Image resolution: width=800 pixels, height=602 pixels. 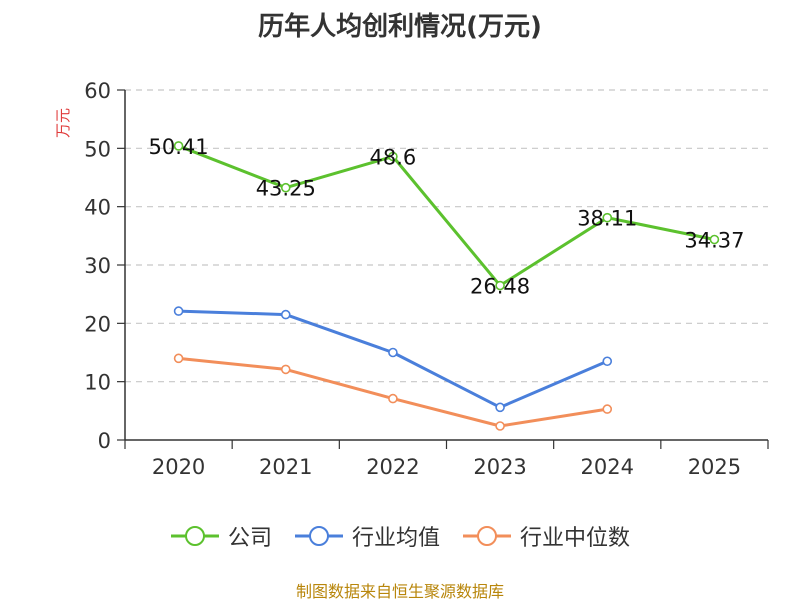 I want to click on chart-title: 历年人均创利情况(万元), so click(x=400, y=27).